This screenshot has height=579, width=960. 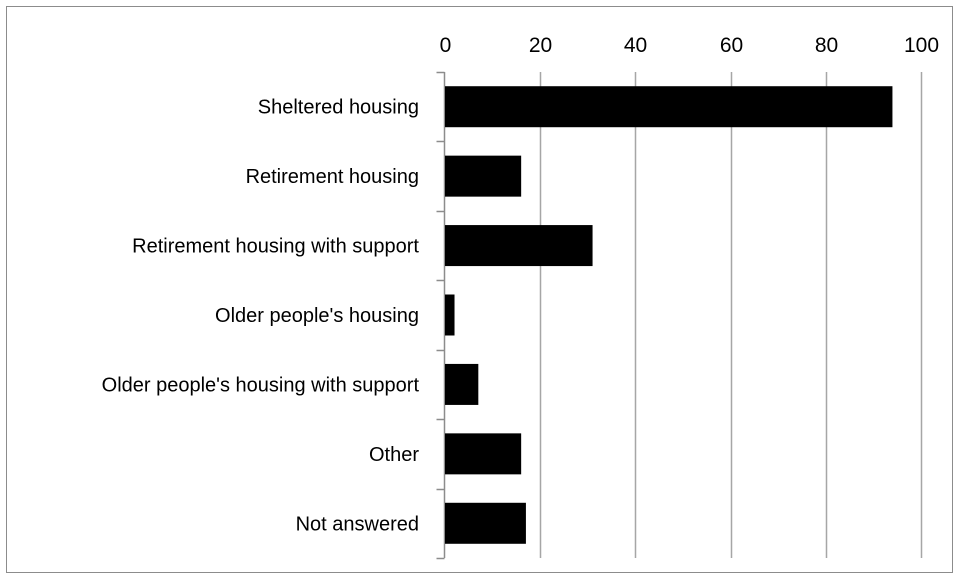 What do you see at coordinates (261, 385) in the screenshot?
I see `category-label-4: Older people's housing with support` at bounding box center [261, 385].